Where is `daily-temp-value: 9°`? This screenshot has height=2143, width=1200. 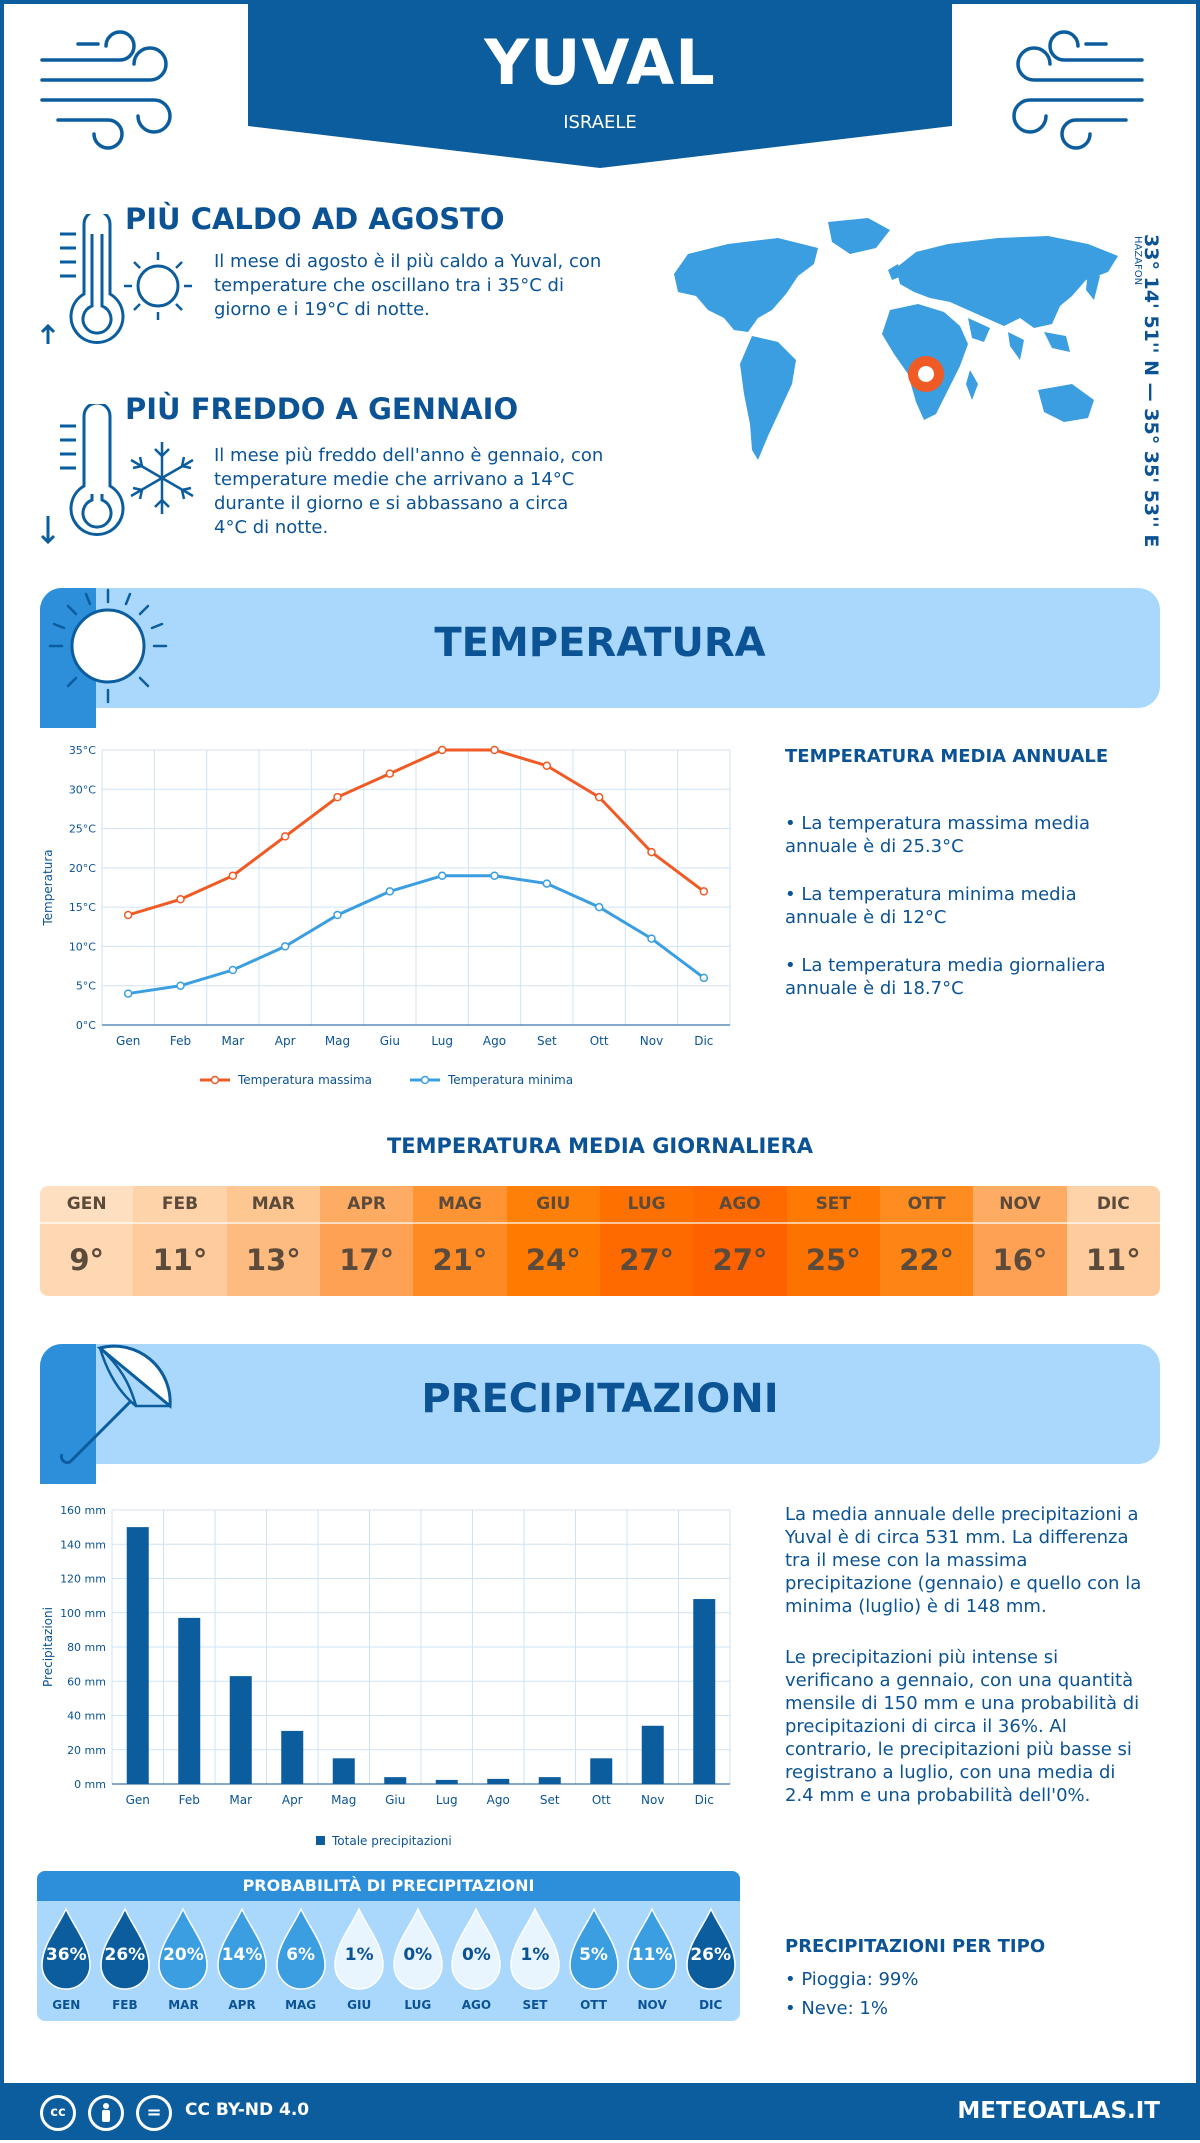 daily-temp-value: 9° is located at coordinates (87, 1260).